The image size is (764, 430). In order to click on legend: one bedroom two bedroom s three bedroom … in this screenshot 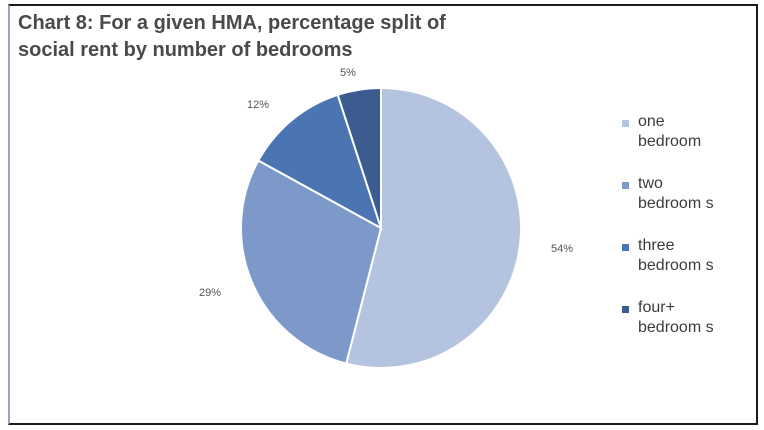, I will do `click(687, 236)`.